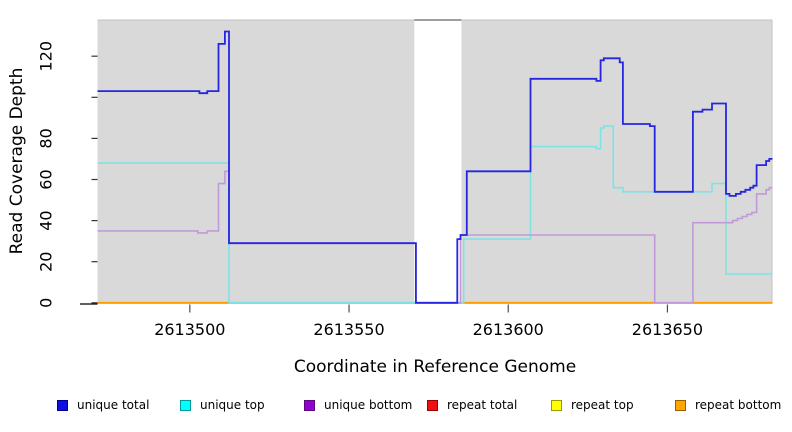 This screenshot has height=432, width=792. Describe the element at coordinates (46, 138) in the screenshot. I see `y-tick-label: 80` at that location.